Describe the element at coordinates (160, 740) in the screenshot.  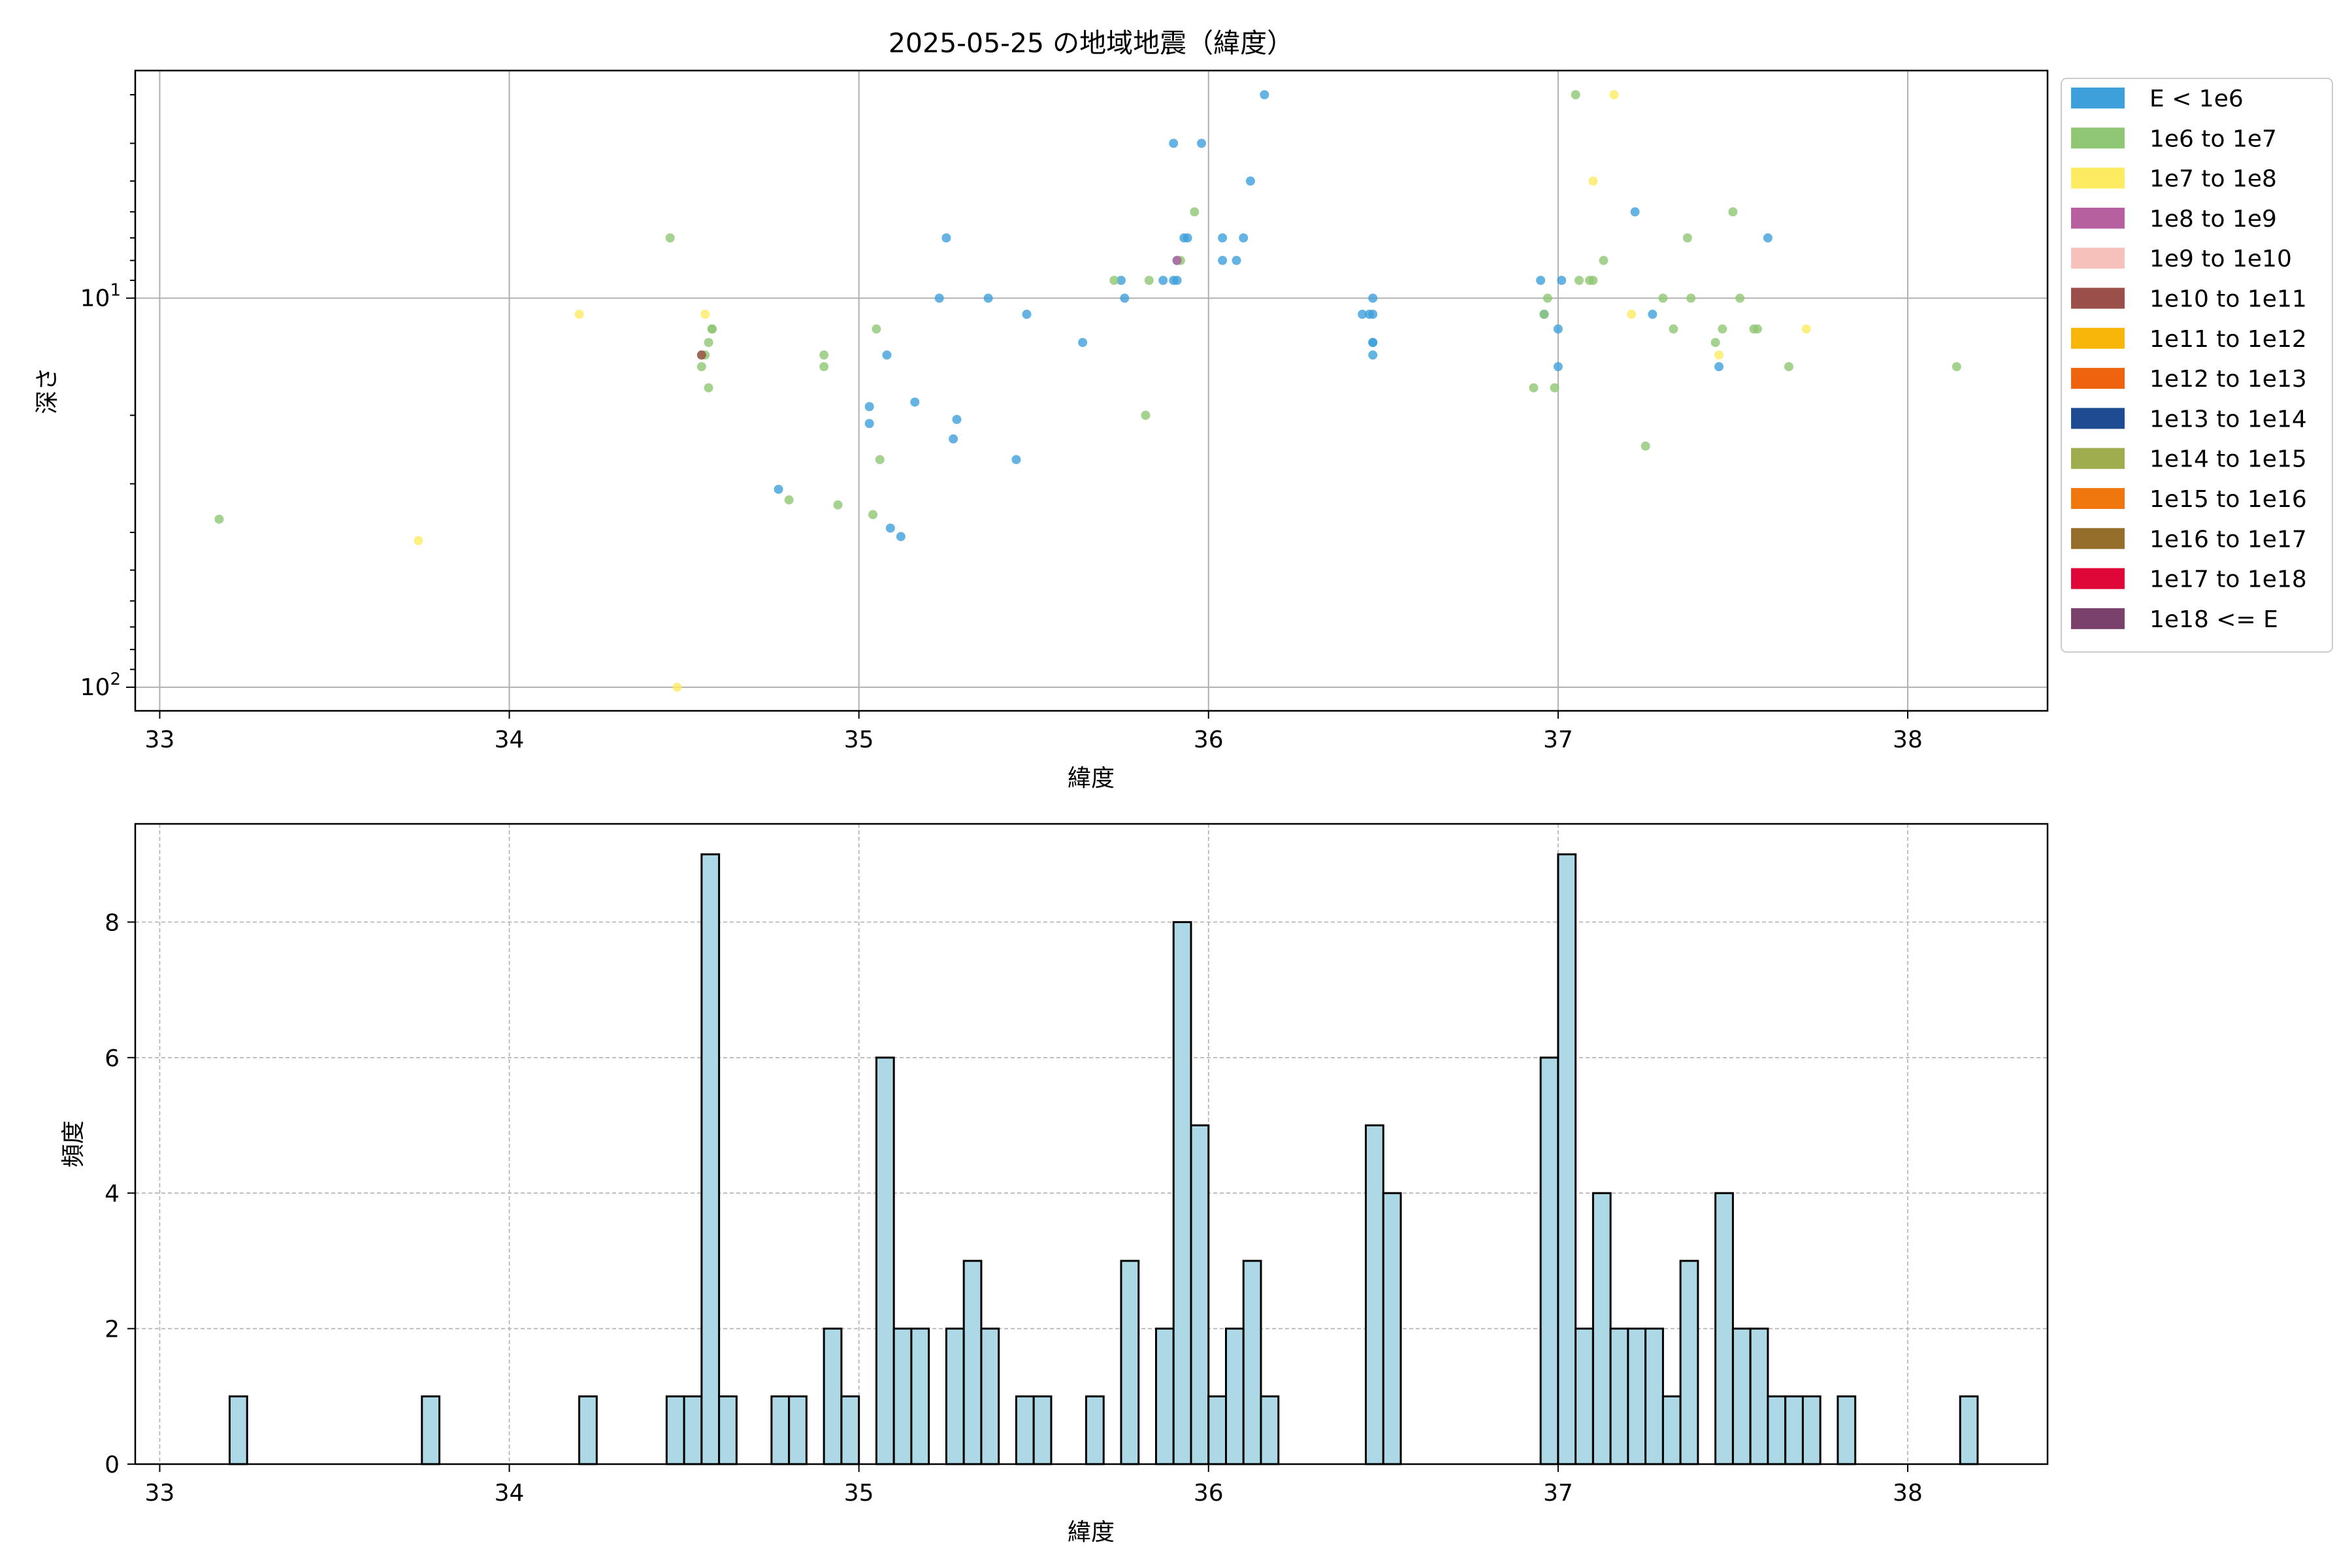
I see `scatter-x-tick-label: 33` at that location.